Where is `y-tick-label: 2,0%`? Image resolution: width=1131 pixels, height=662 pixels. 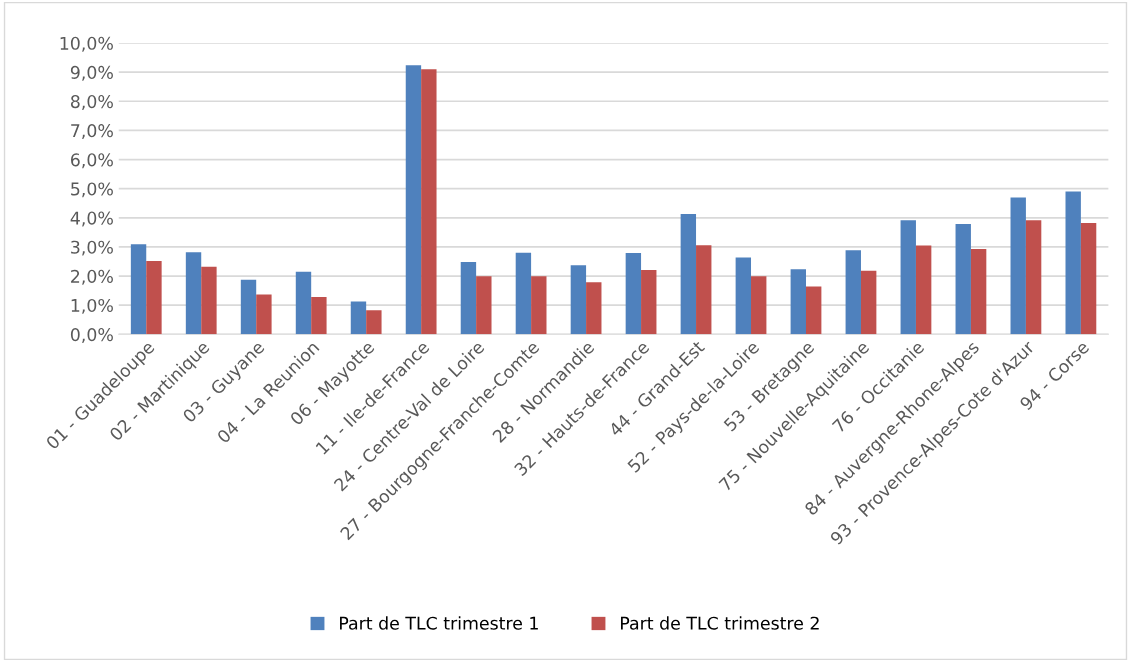
y-tick-label: 2,0% is located at coordinates (92, 277).